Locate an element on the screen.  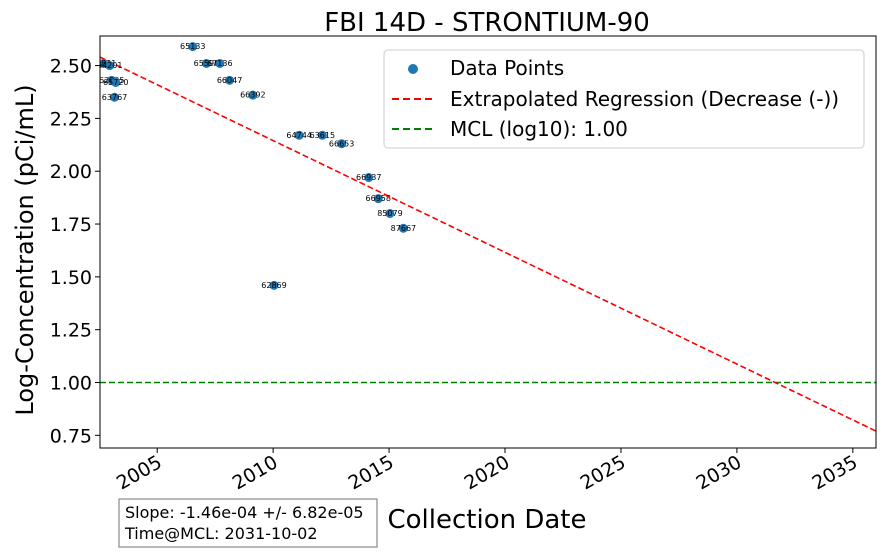
legend-box is located at coordinates (624, 99).